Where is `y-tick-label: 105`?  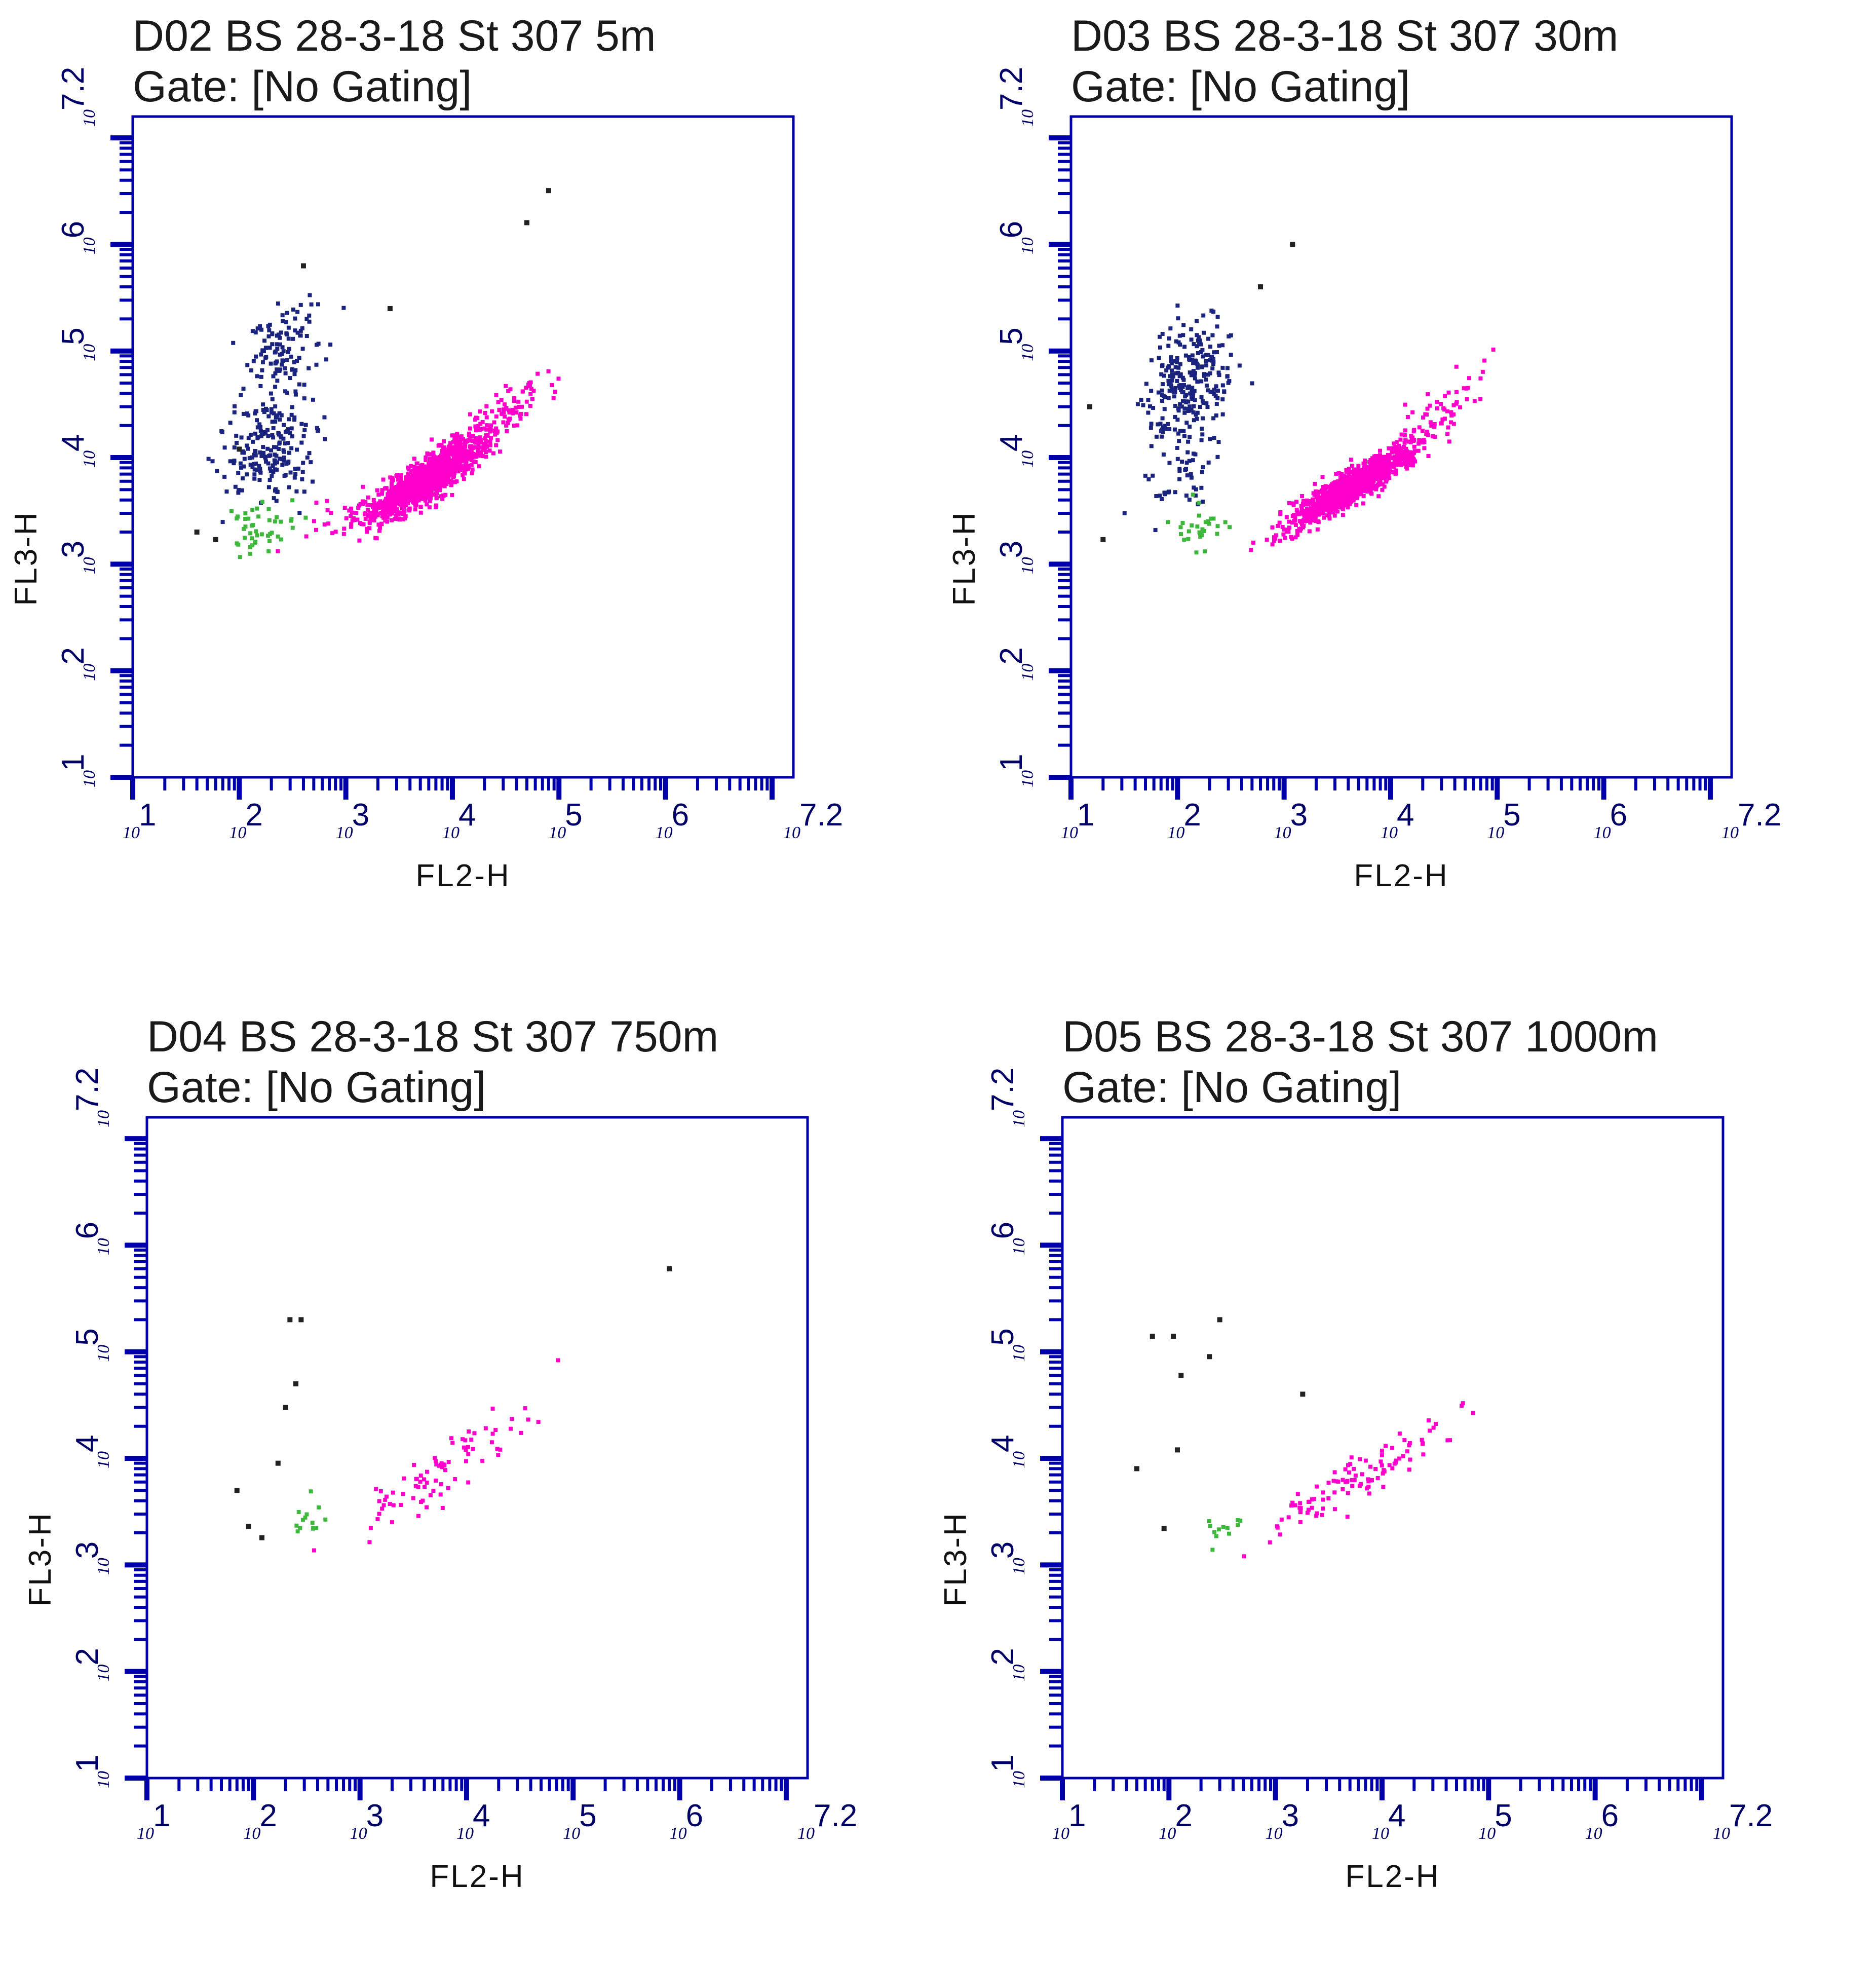
y-tick-label: 105 is located at coordinates (91, 1345).